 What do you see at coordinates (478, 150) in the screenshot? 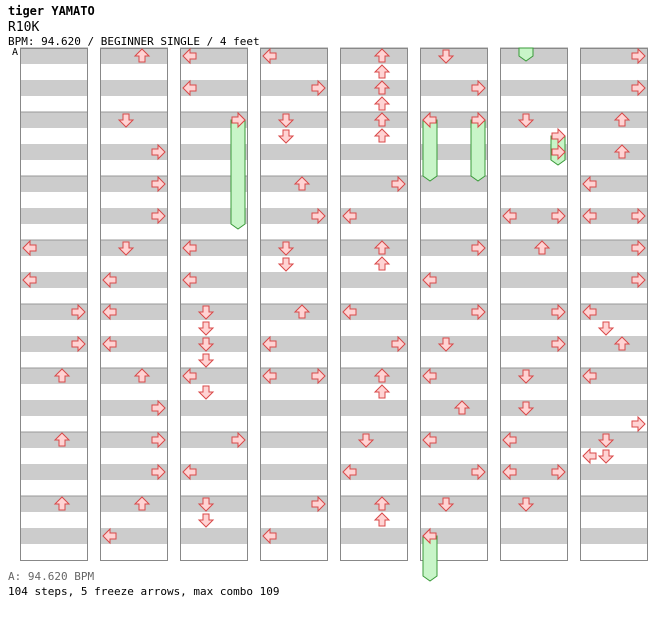
I see `freeze-arrow` at bounding box center [478, 150].